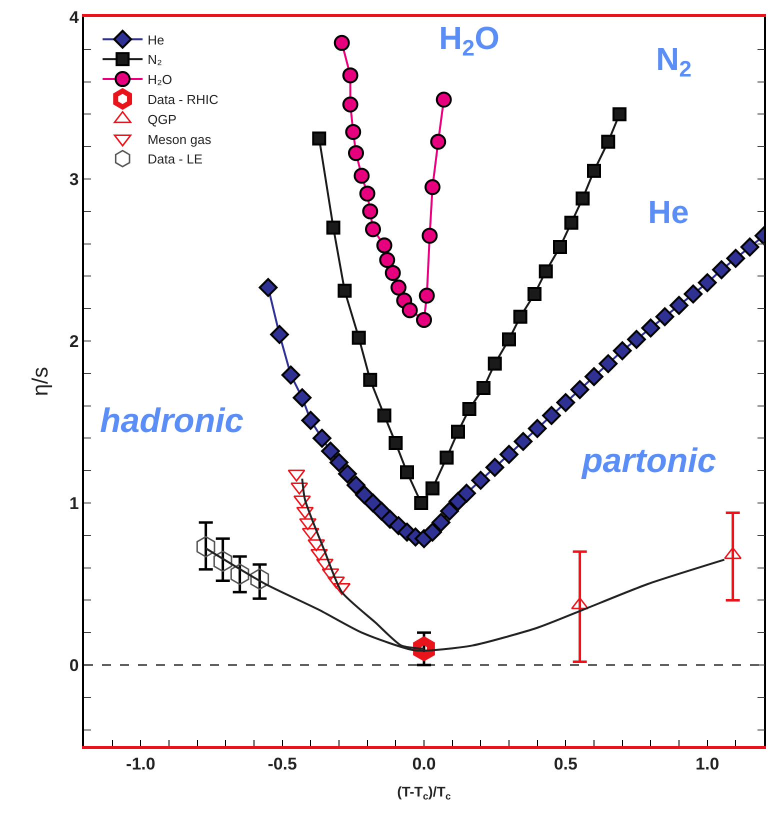  I want to click on annotation: N$_{2}$, so click(674, 61).